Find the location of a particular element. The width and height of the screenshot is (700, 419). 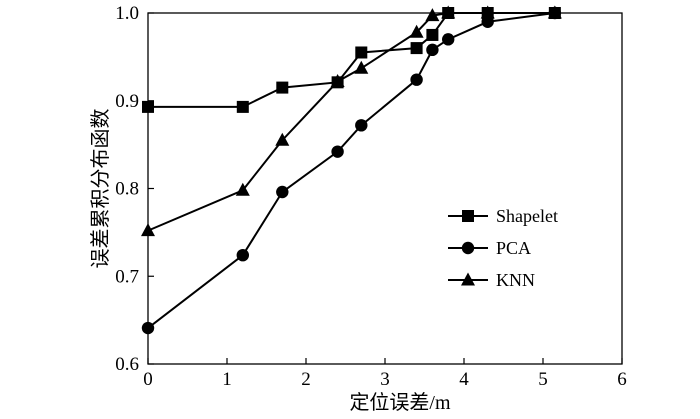

series-line-shapelet is located at coordinates (351, 60).